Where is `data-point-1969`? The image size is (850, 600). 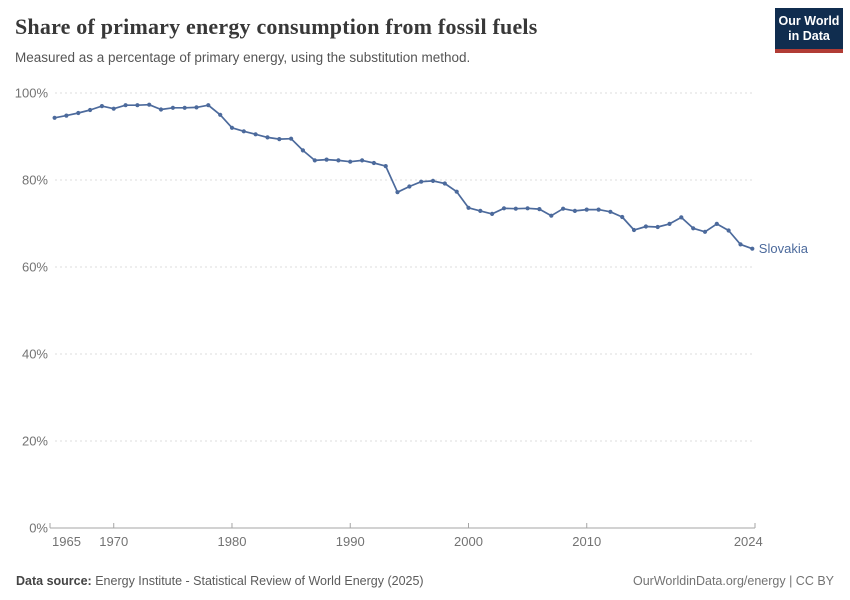 data-point-1969 is located at coordinates (101, 106).